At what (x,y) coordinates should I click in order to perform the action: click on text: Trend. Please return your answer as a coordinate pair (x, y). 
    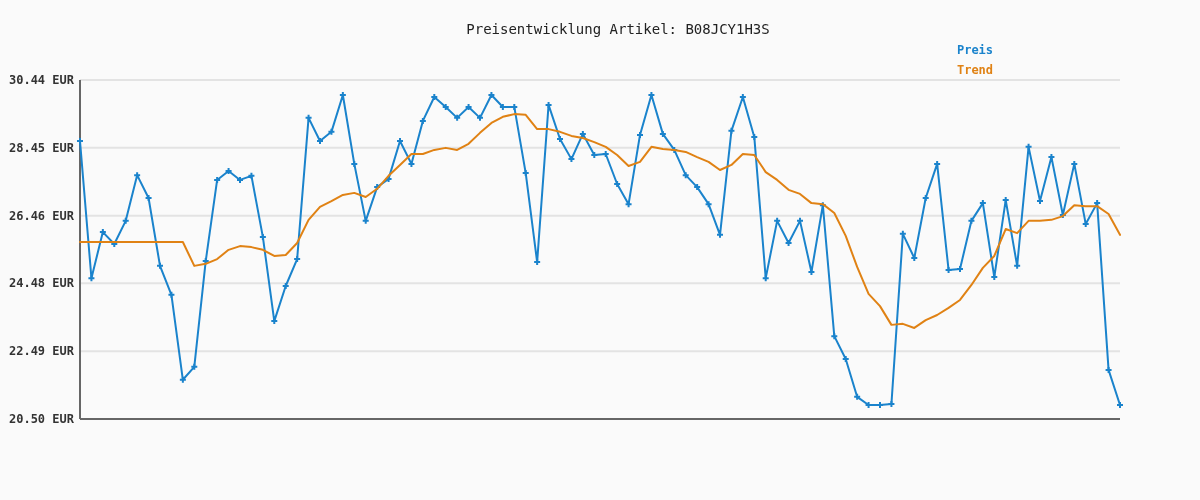
    Looking at the image, I should click on (975, 70).